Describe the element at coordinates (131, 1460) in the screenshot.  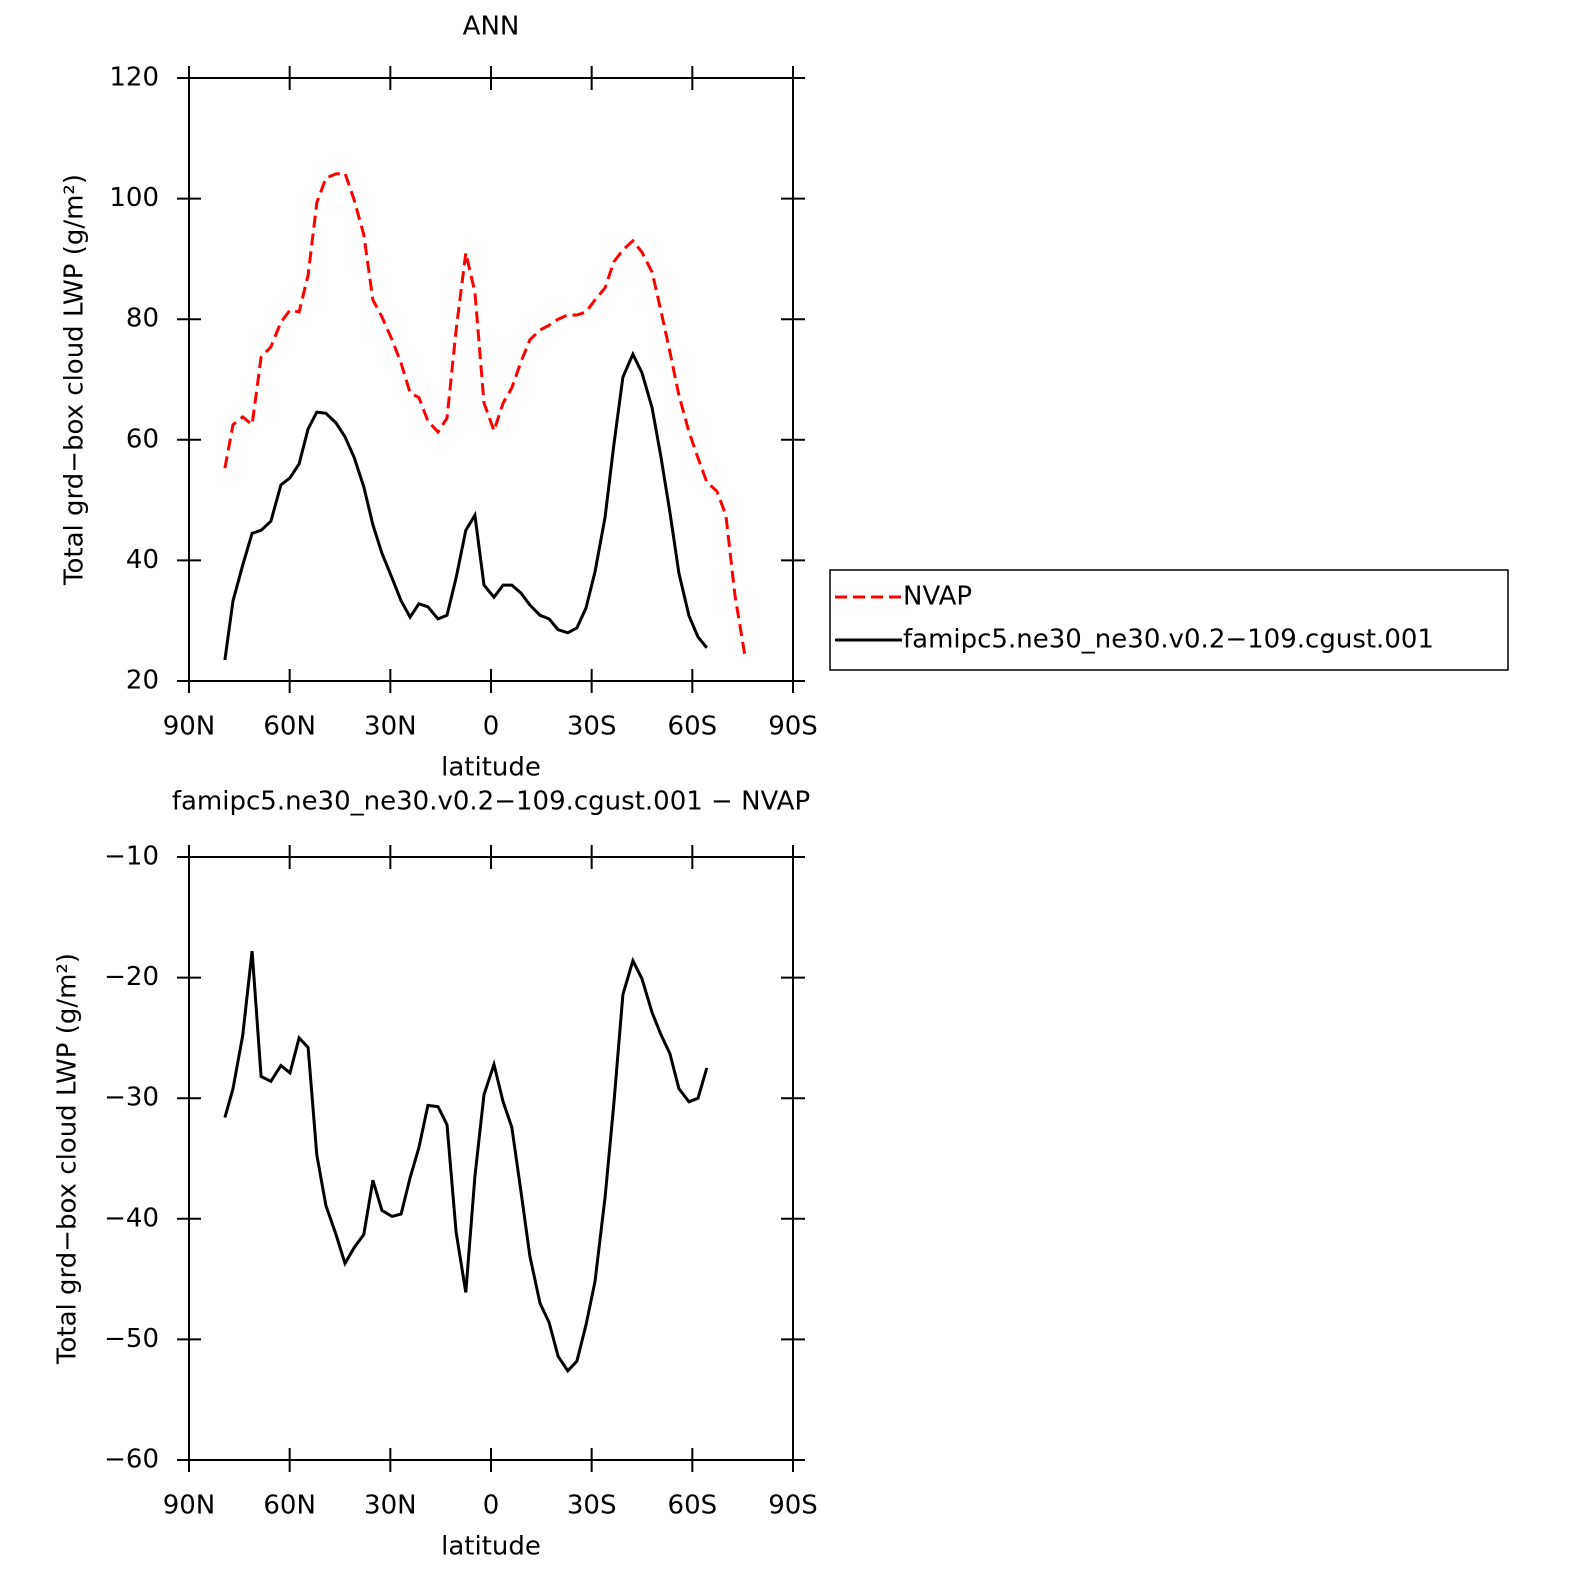
I see `y-tick-label: −60` at that location.